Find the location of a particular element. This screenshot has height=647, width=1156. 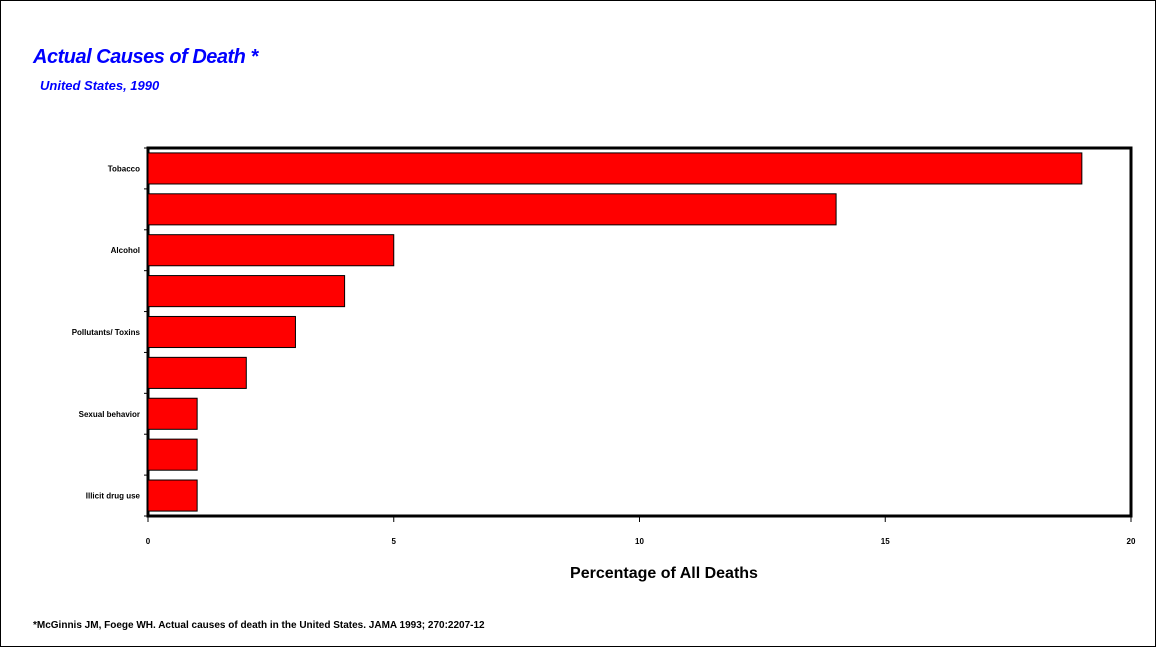

y-tick-label: Illicit drug use is located at coordinates (113, 496).